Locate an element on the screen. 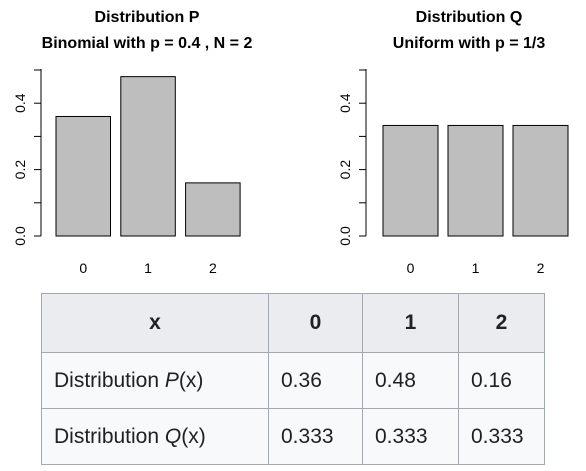 The height and width of the screenshot is (471, 586). row-label-variable: P is located at coordinates (171, 380).